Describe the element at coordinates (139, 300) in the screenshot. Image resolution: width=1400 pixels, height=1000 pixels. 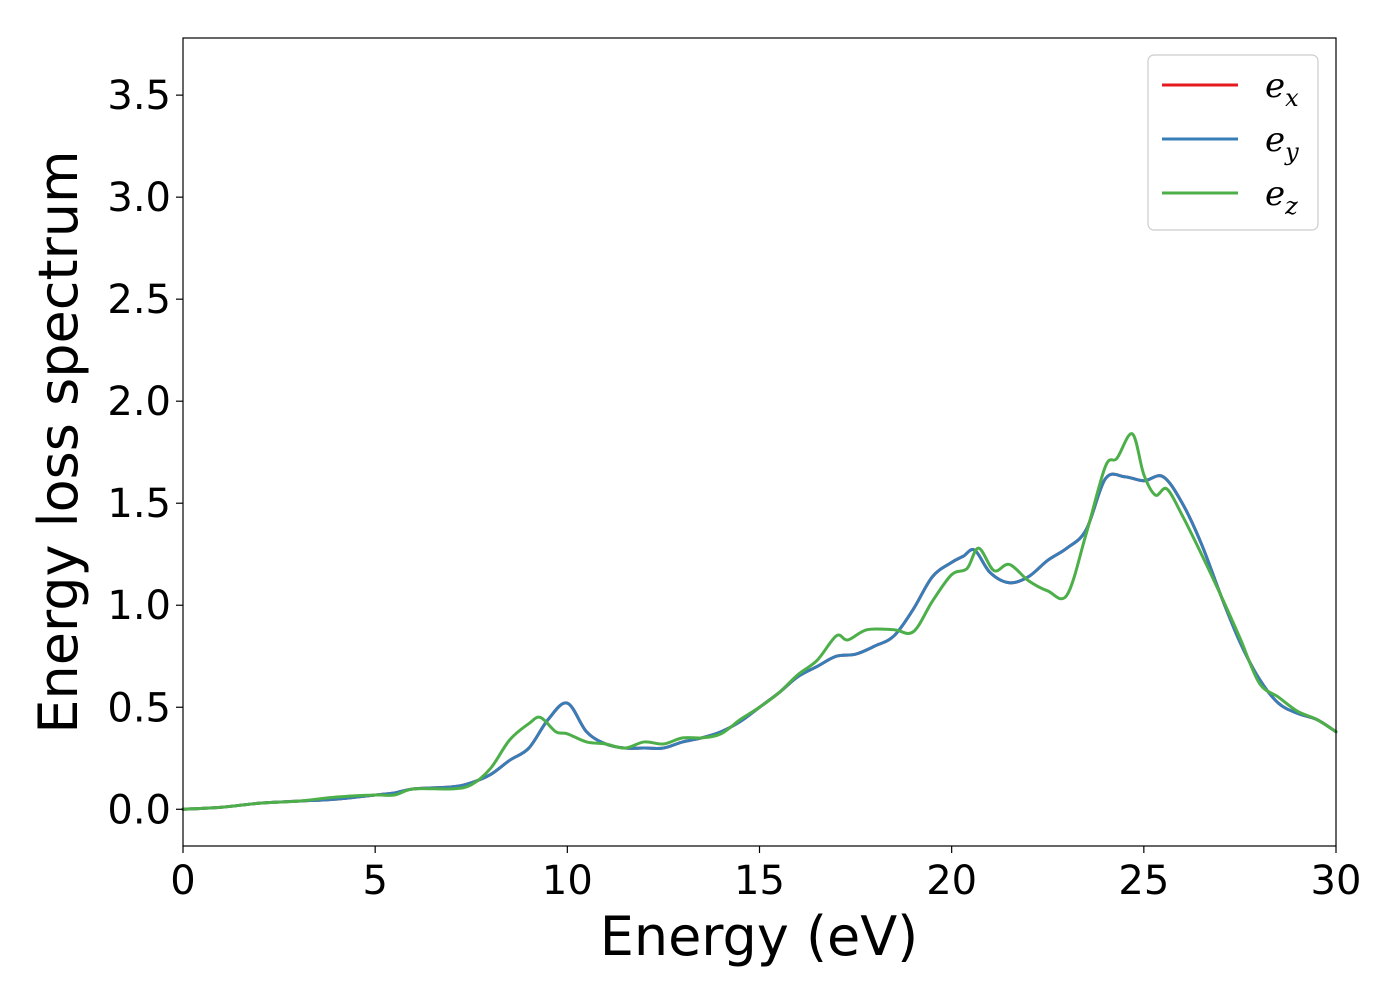
I see `y-tick-label: 2.5` at that location.